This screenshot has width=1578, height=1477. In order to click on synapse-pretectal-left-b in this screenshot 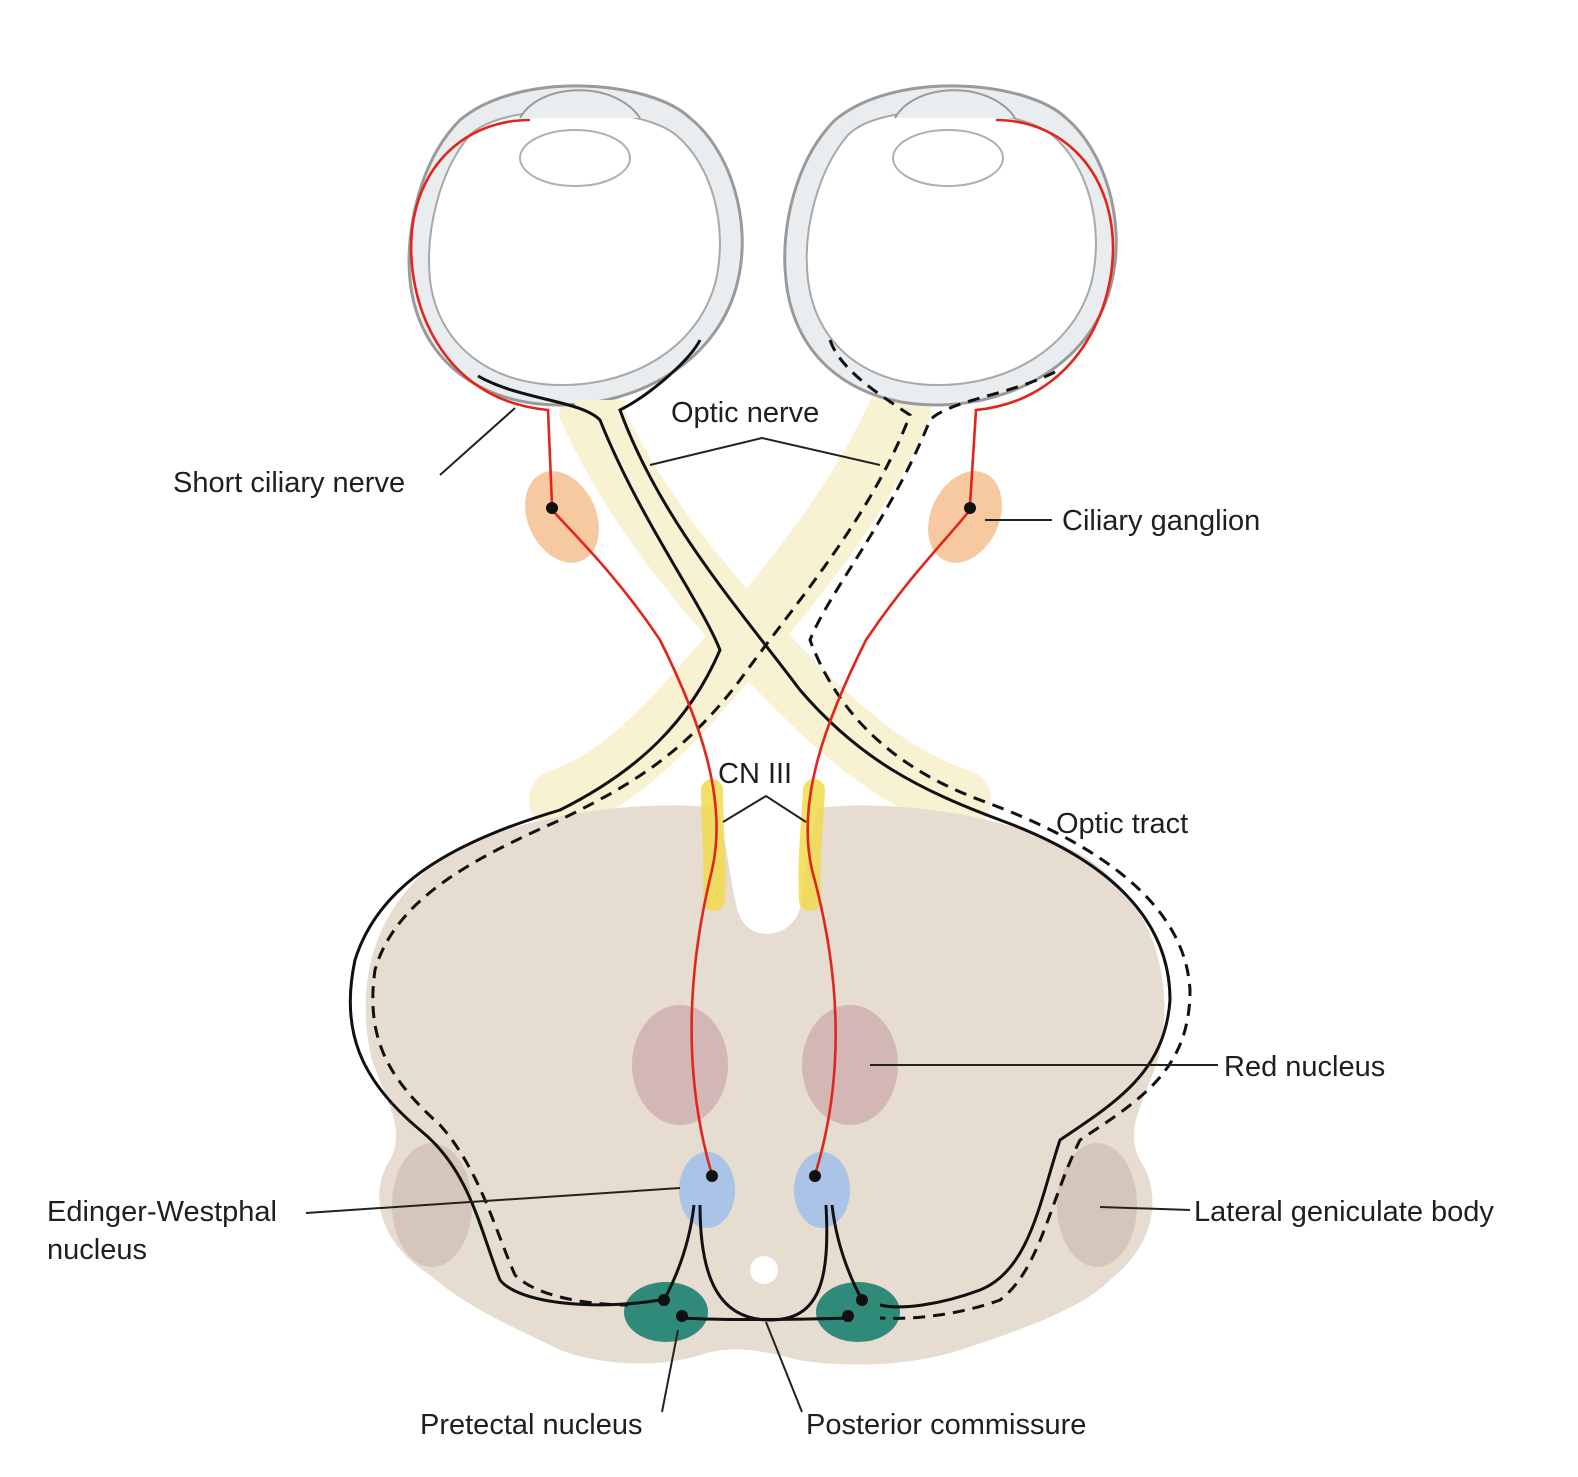, I will do `click(682, 1316)`.